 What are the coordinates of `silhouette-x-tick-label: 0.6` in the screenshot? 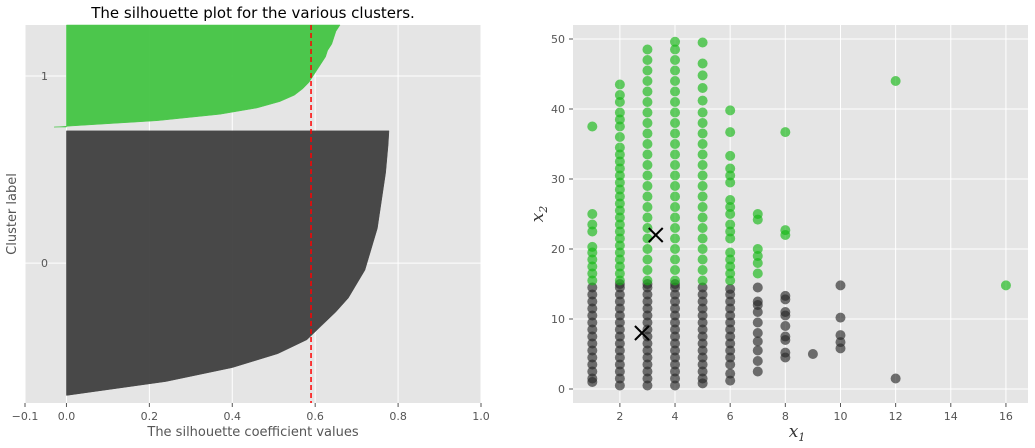 It's located at (315, 416).